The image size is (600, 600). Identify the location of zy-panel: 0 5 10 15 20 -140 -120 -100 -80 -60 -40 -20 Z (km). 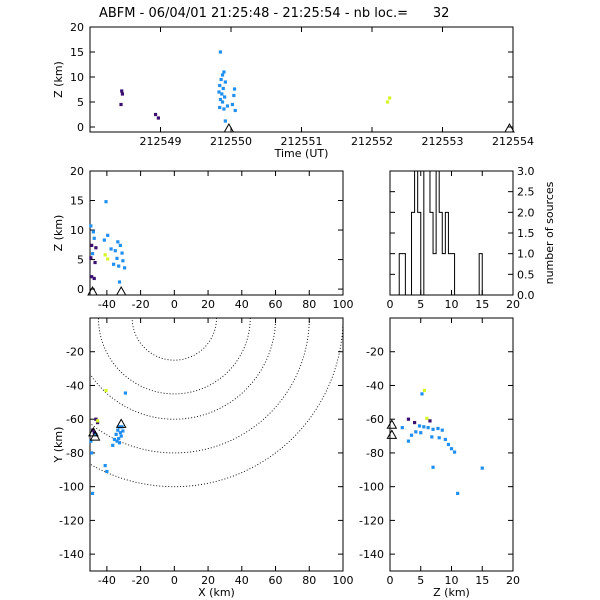
(439, 458).